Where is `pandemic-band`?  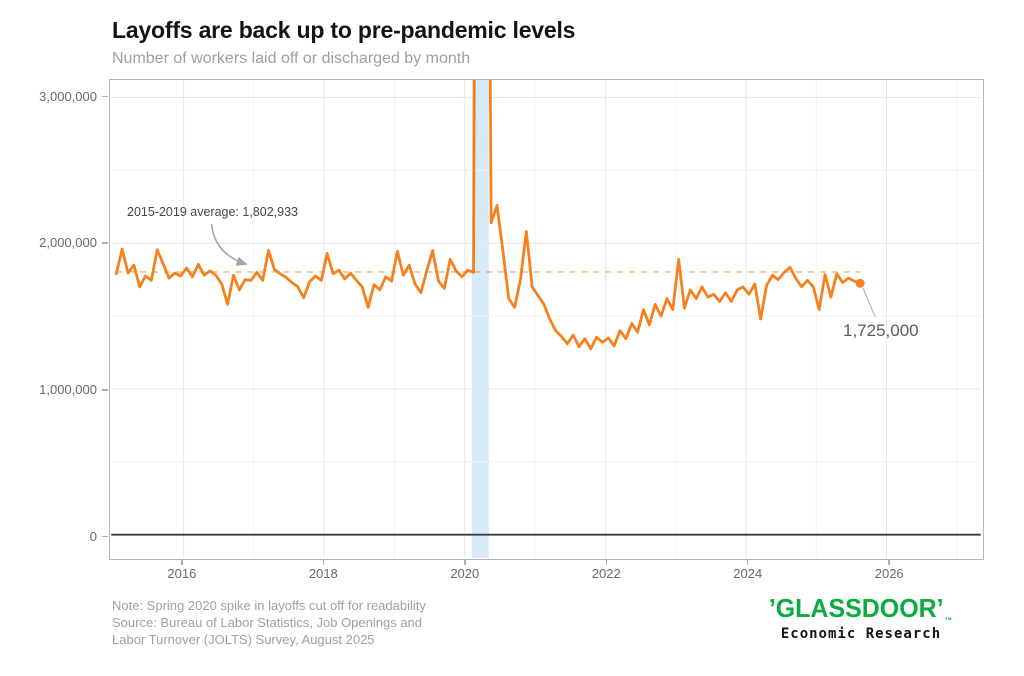
pandemic-band is located at coordinates (480, 319).